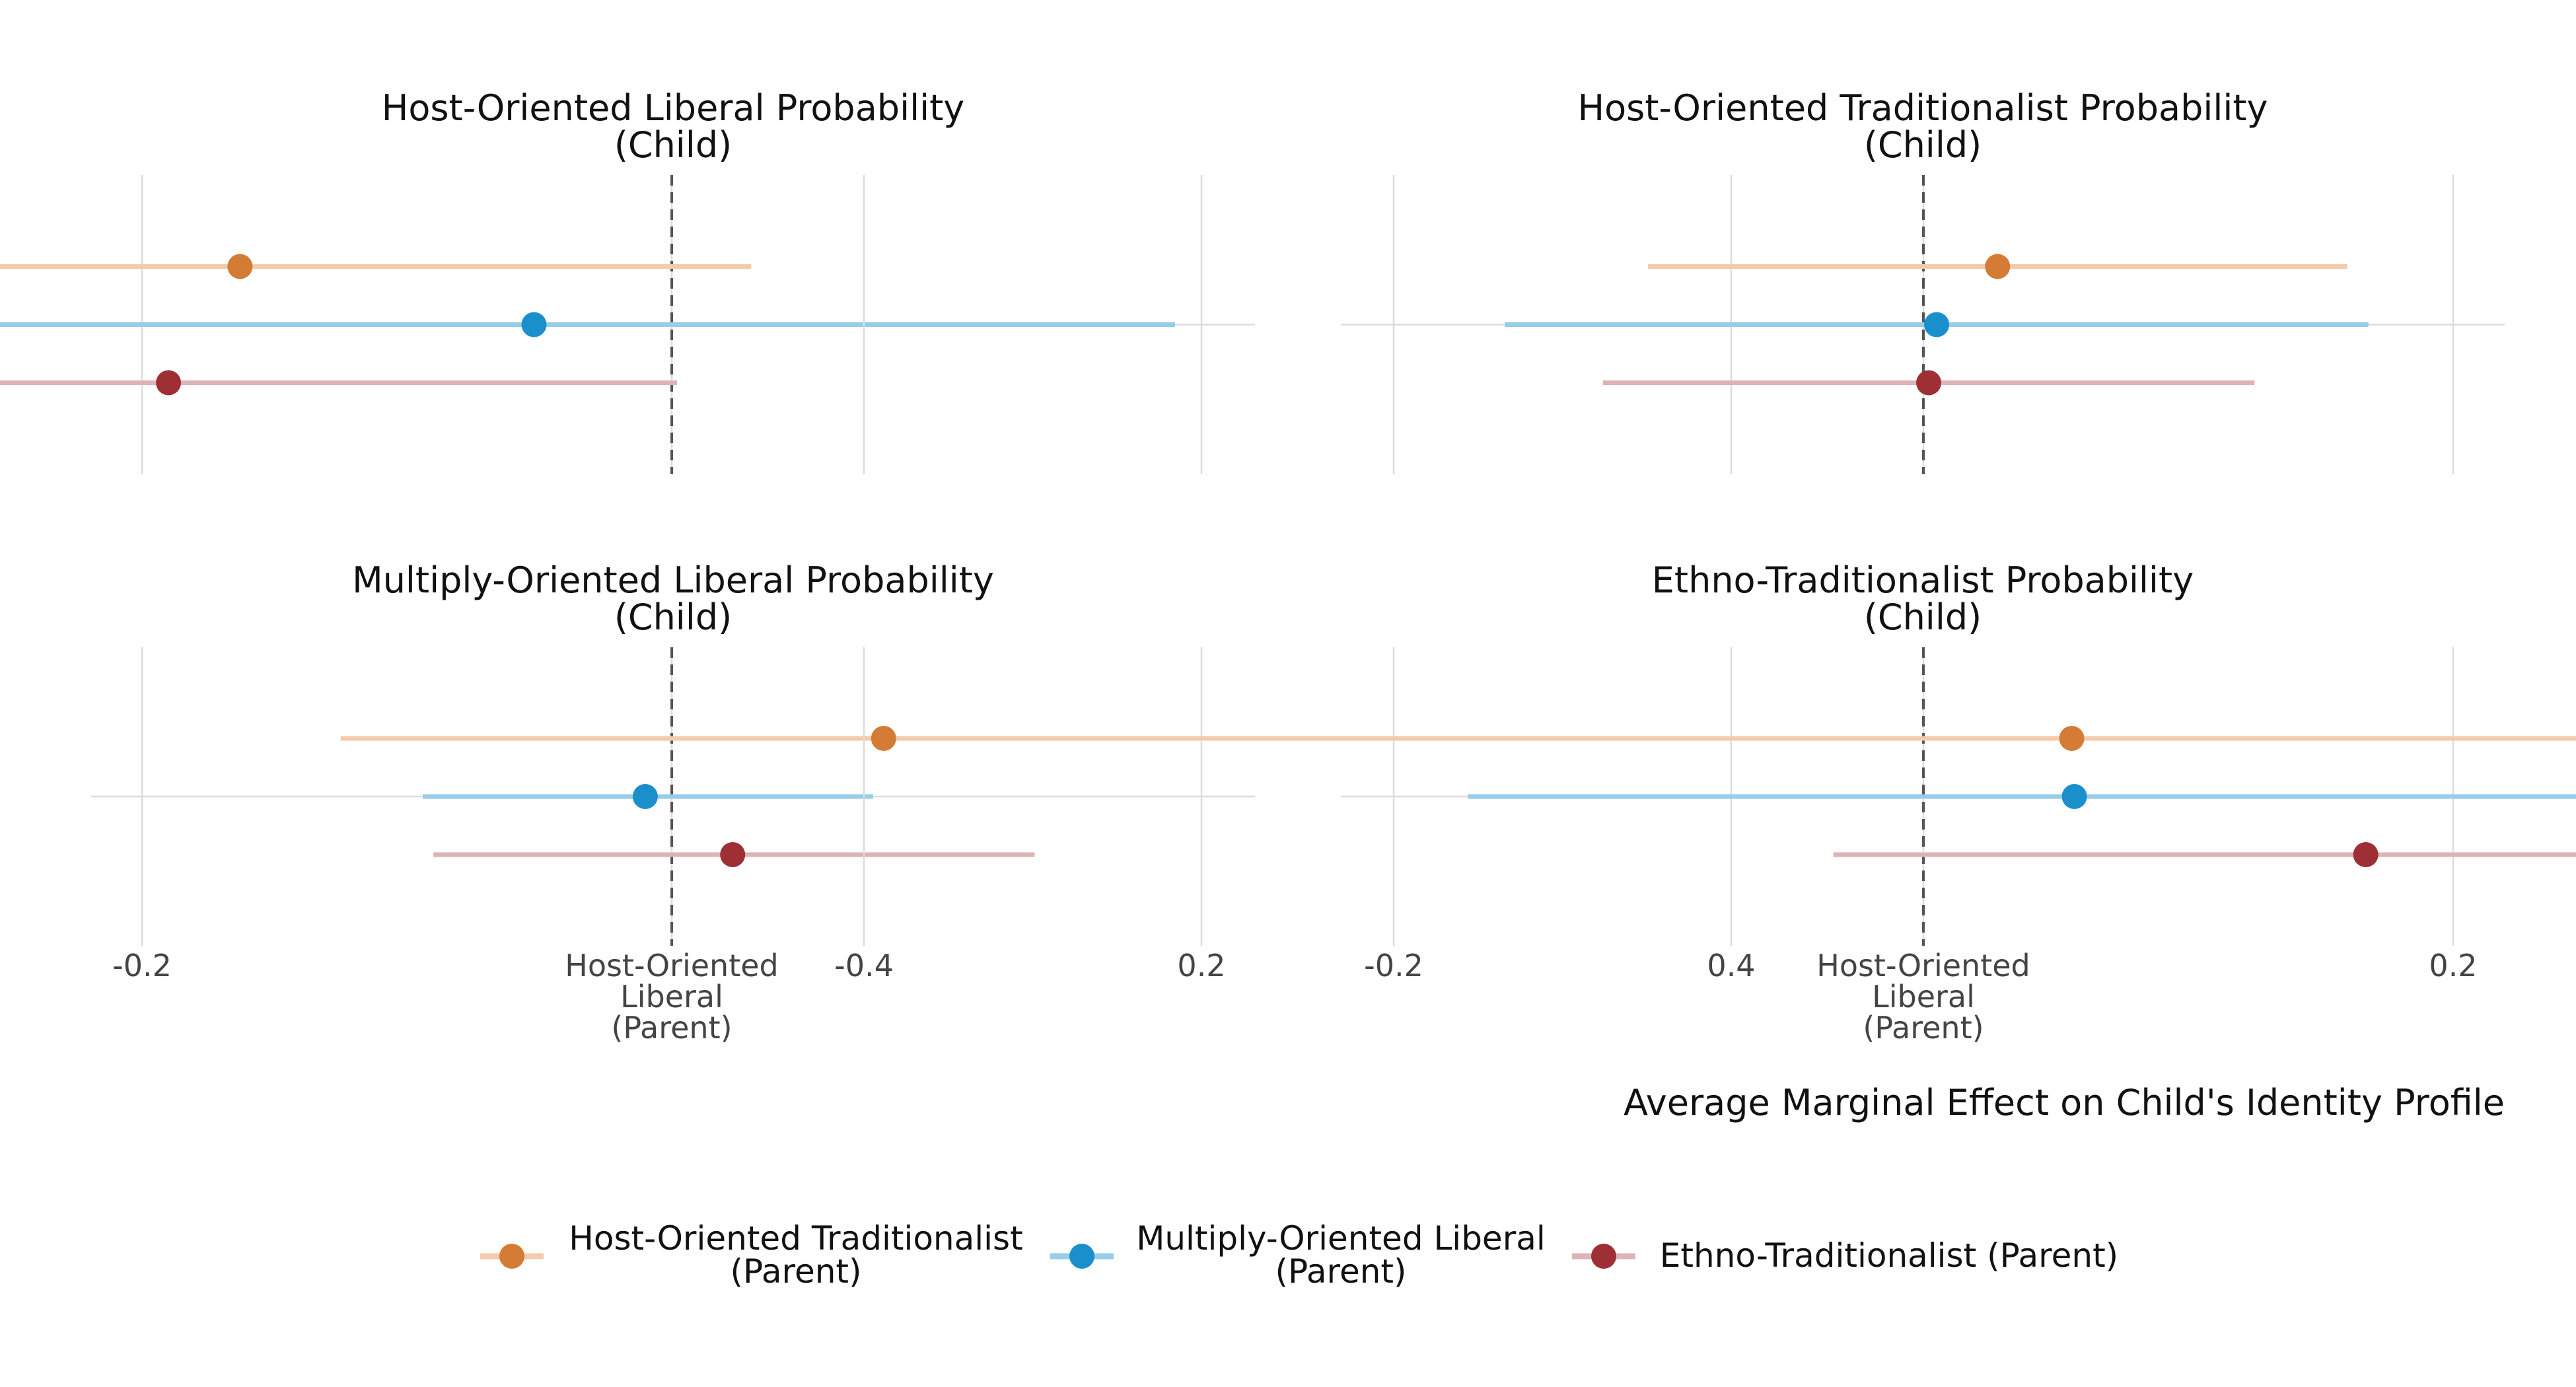  Describe the element at coordinates (673, 126) in the screenshot. I see `panel-title: Host-Oriented Liberal Probability (Child)` at that location.